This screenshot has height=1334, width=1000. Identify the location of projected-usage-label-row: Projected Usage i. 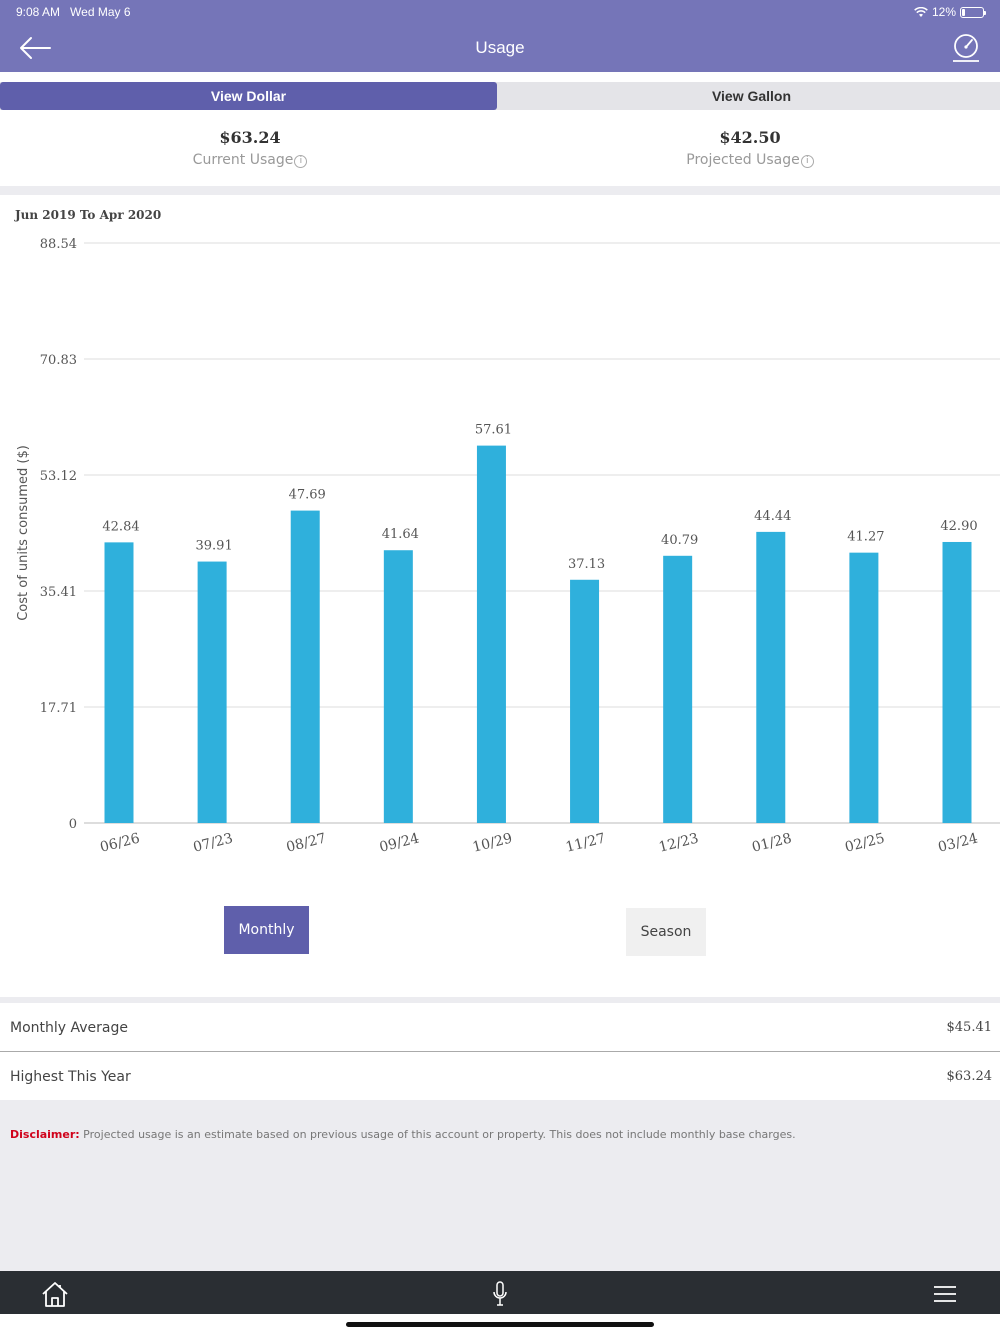
(750, 160).